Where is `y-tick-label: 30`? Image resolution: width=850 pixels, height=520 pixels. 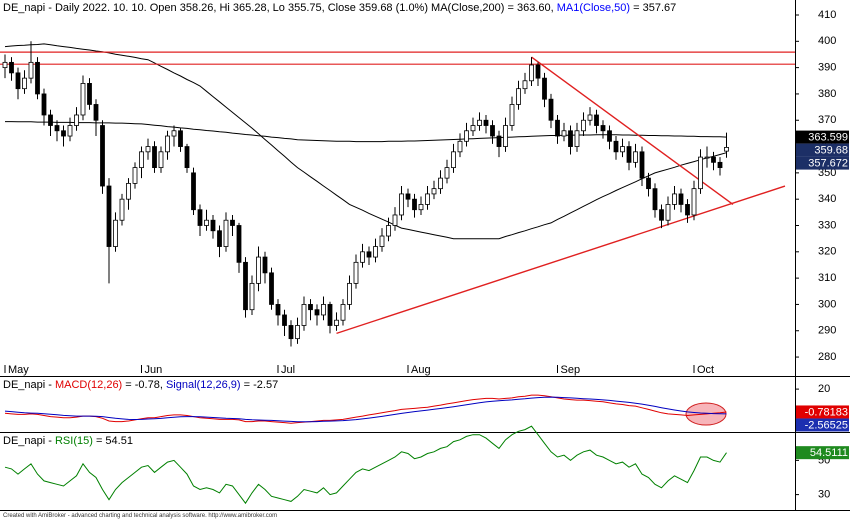 y-tick-label: 30 is located at coordinates (824, 495).